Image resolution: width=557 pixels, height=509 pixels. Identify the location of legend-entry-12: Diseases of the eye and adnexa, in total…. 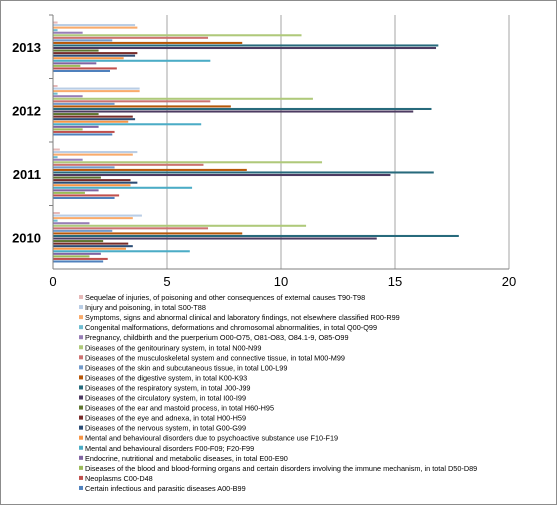
(165, 418).